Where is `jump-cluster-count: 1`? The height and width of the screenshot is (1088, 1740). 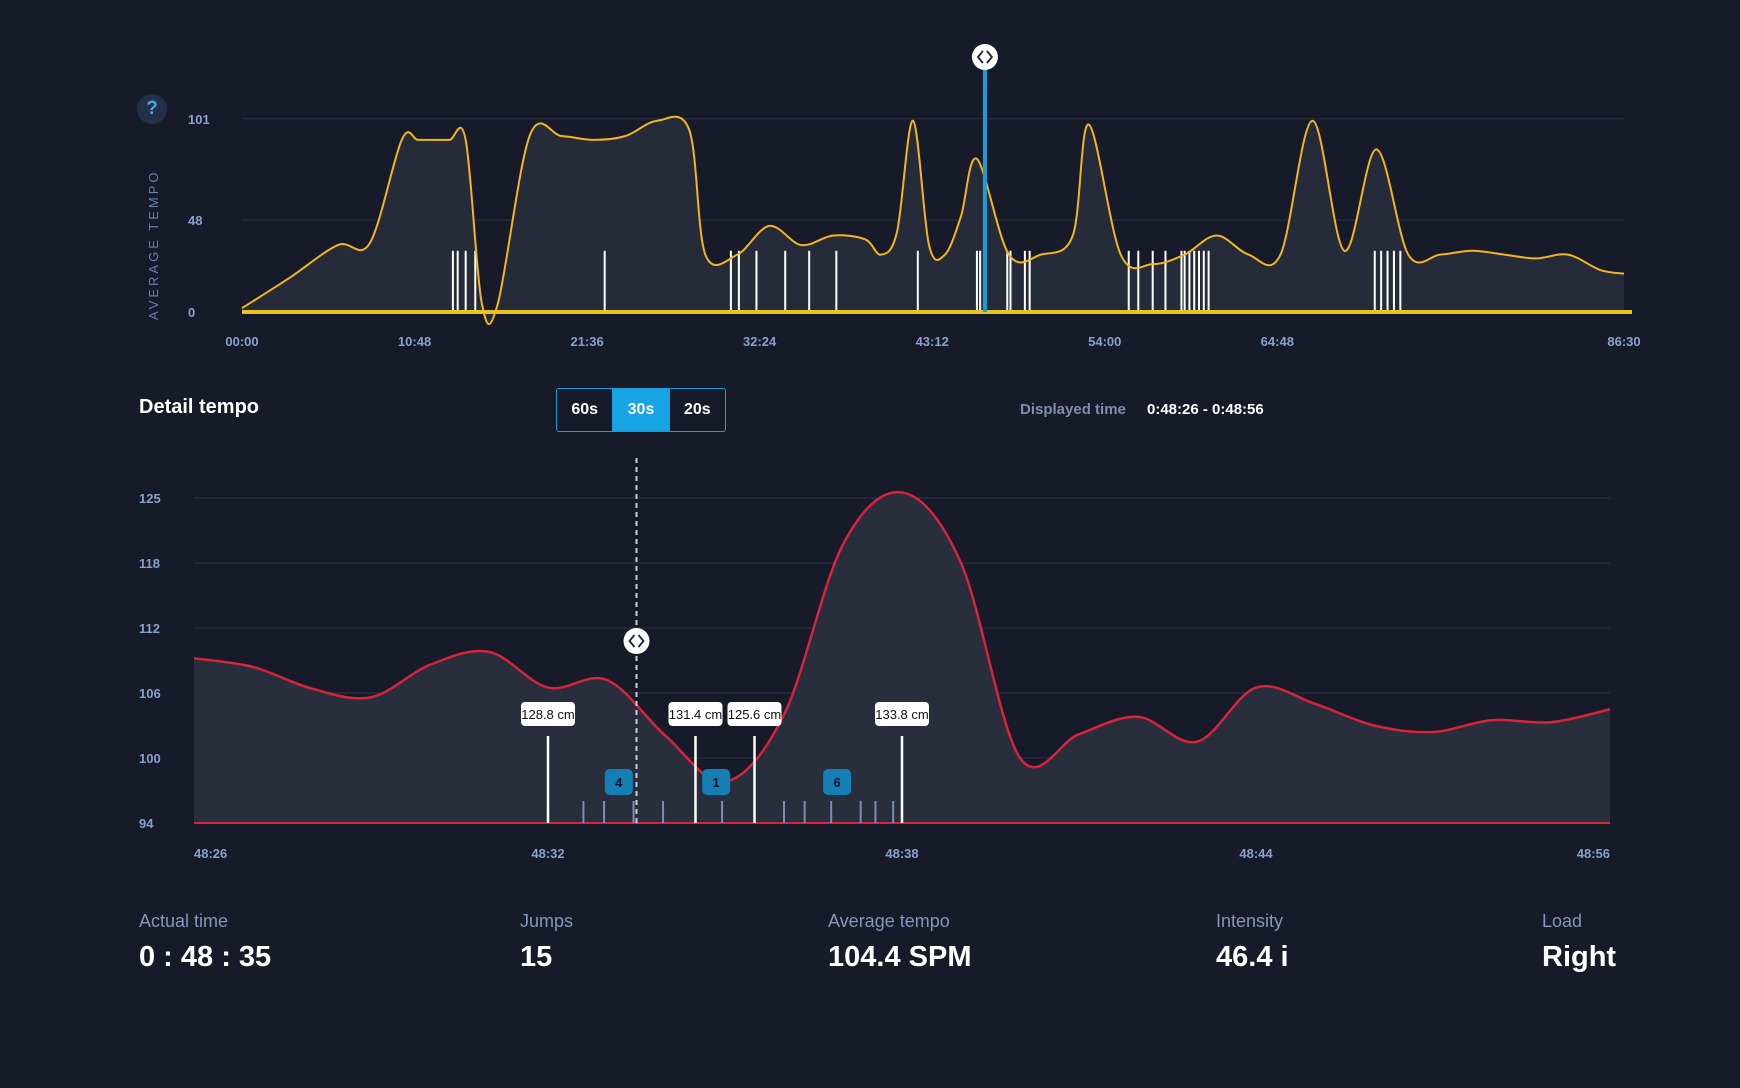
jump-cluster-count: 1 is located at coordinates (716, 782).